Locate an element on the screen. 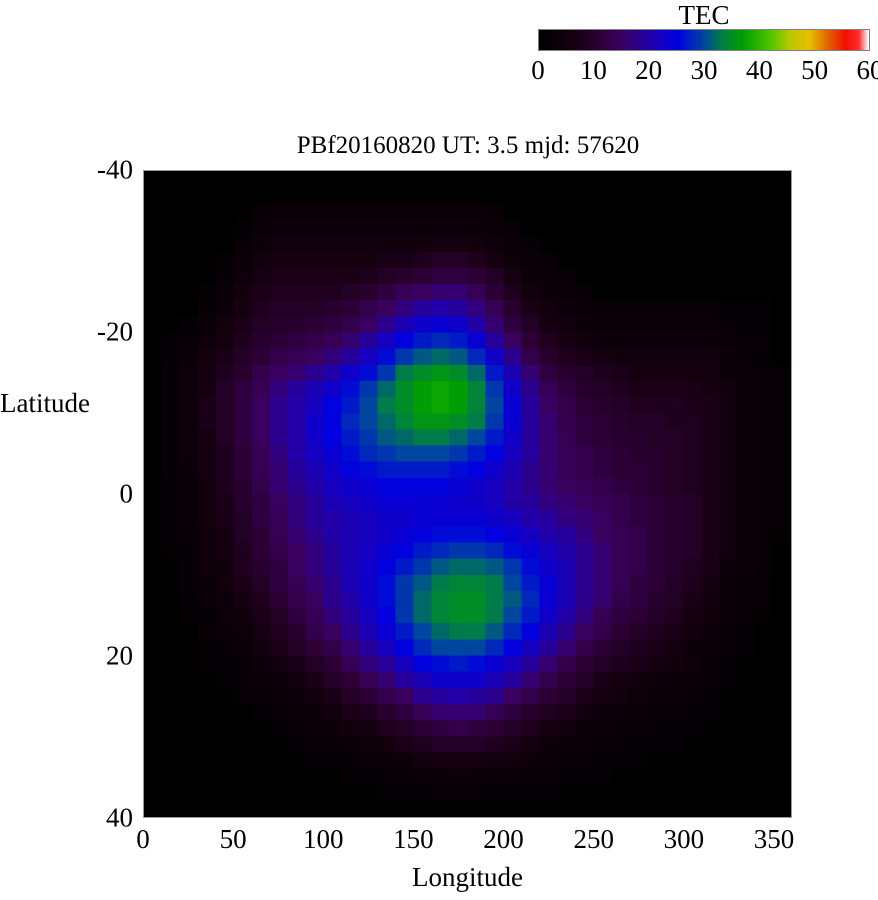 This screenshot has height=900, width=878. x-axis-tick-labels: 0 50 100 150 200 250 300 350 is located at coordinates (465, 841).